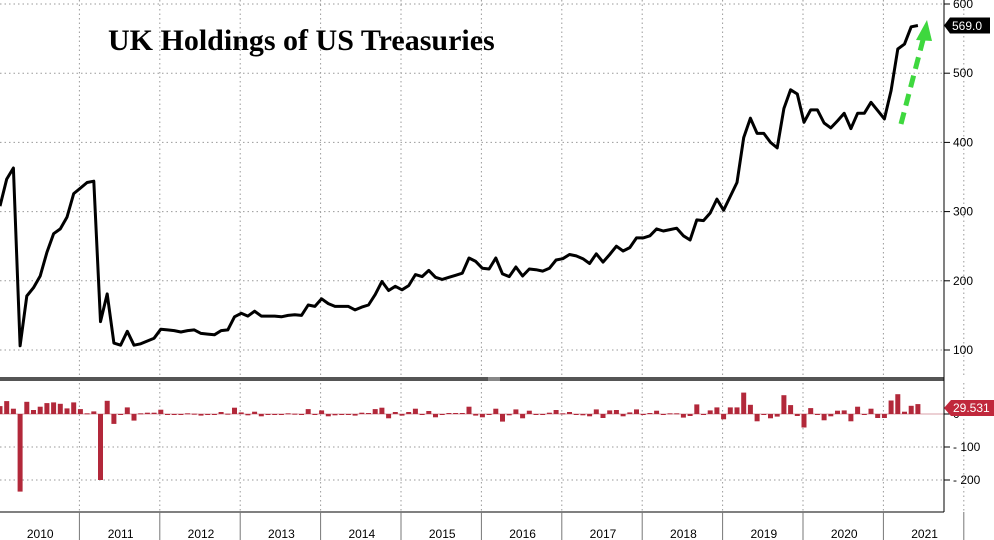 The image size is (994, 540). What do you see at coordinates (522, 533) in the screenshot?
I see `x-tick-label: 2016` at bounding box center [522, 533].